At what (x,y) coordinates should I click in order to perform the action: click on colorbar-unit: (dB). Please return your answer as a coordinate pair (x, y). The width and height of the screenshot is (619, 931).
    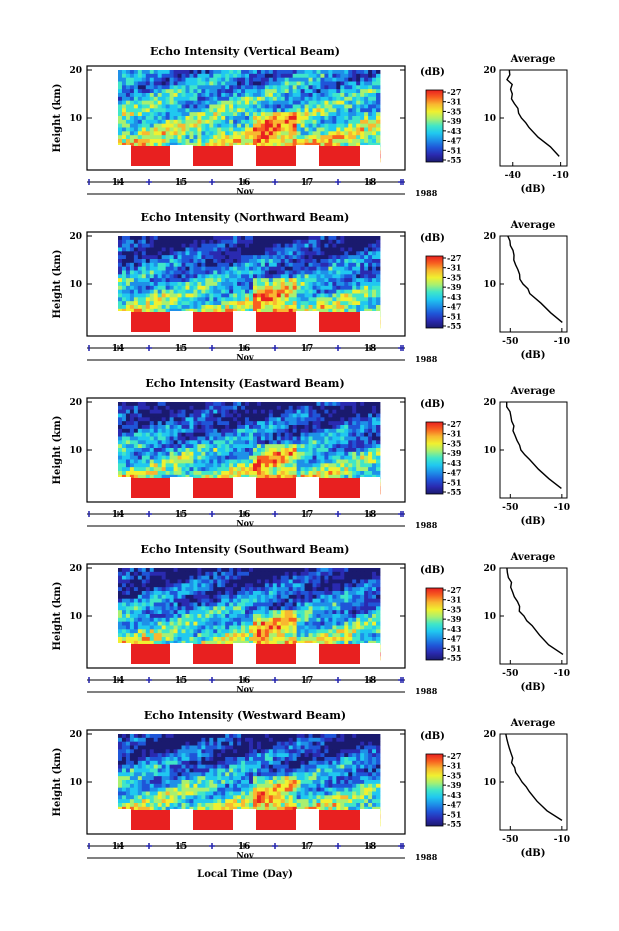
    Looking at the image, I should click on (432, 404).